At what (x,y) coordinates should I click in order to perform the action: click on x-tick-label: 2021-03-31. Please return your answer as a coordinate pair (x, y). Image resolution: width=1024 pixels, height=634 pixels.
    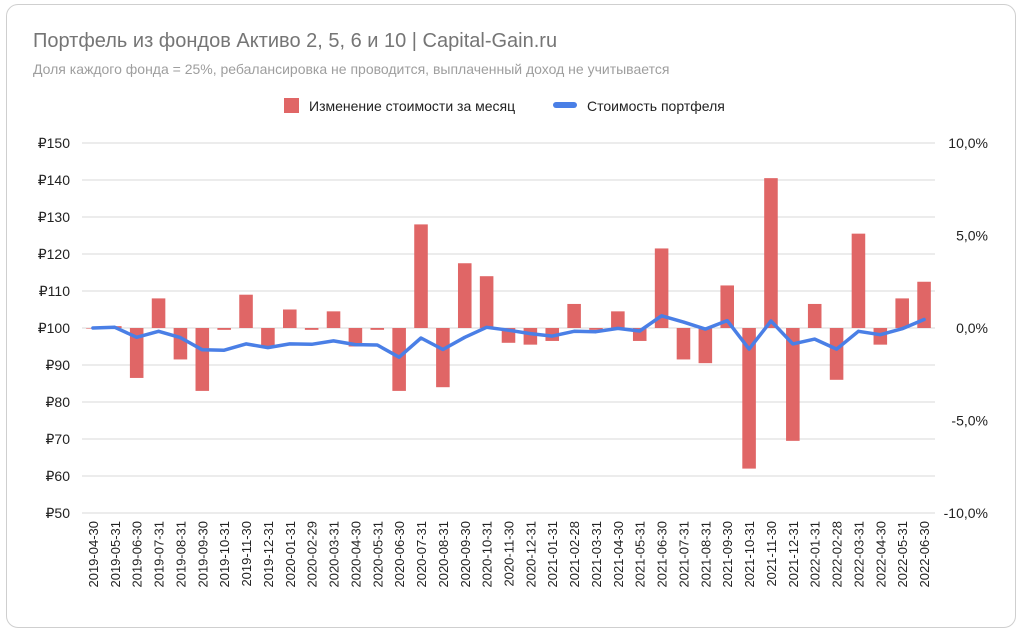
    Looking at the image, I should click on (596, 554).